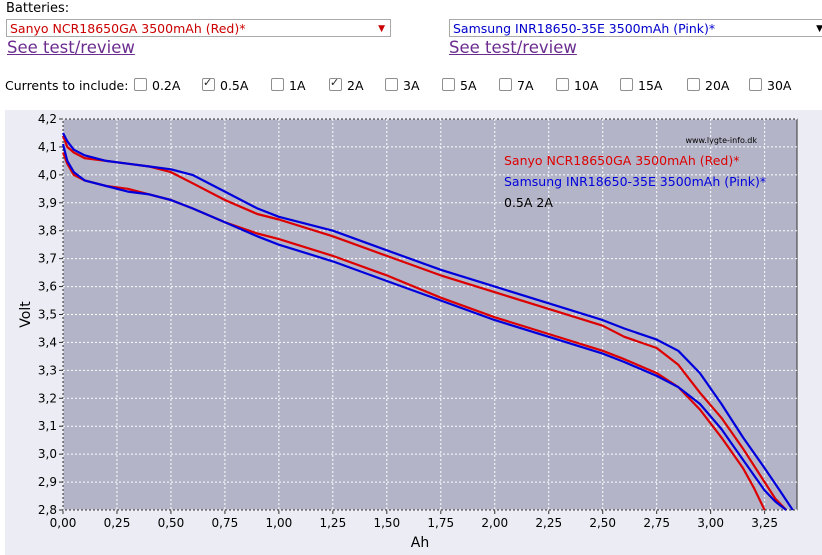 The width and height of the screenshot is (822, 555). Describe the element at coordinates (234, 85) in the screenshot. I see `current-label: 0.5A` at that location.